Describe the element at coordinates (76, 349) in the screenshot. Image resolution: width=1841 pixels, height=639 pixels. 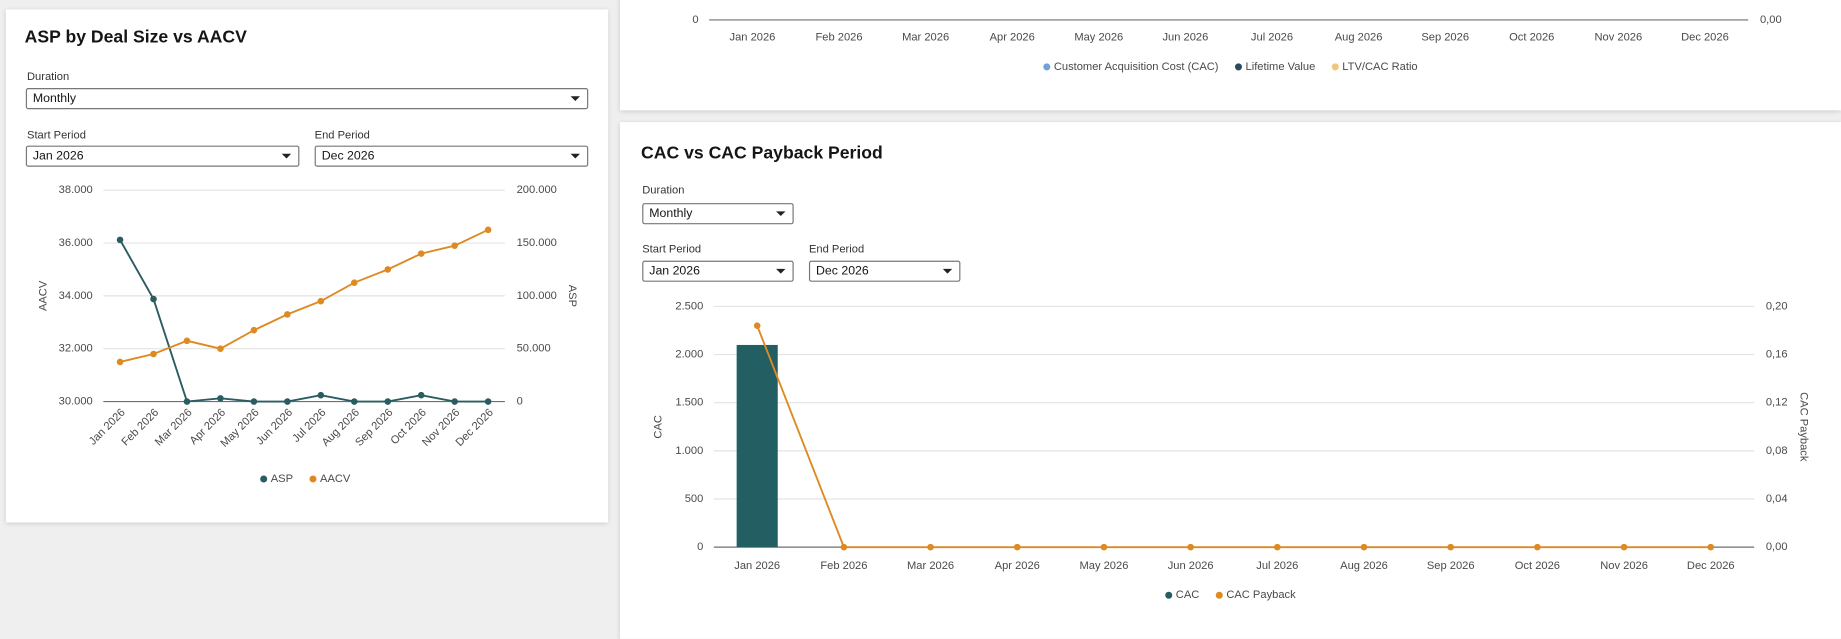
I see `y-tick-label: 32.000` at that location.